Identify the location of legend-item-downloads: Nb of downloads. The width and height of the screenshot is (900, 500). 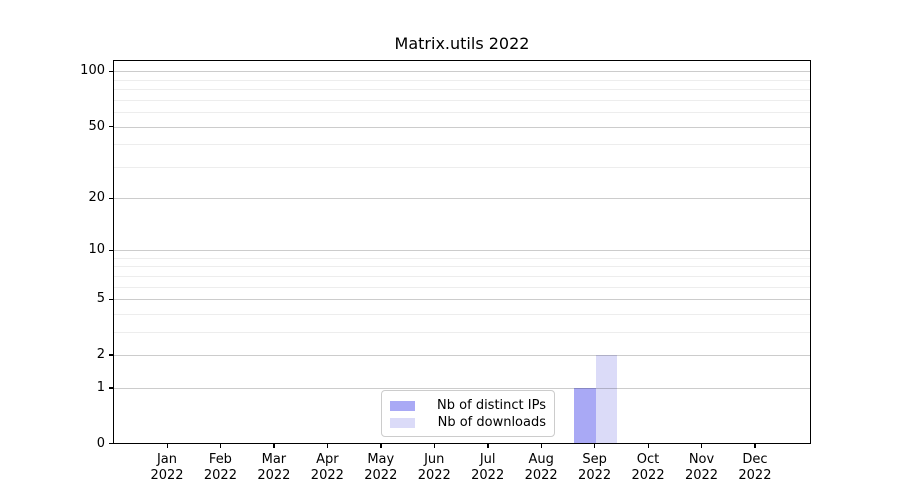
(468, 422).